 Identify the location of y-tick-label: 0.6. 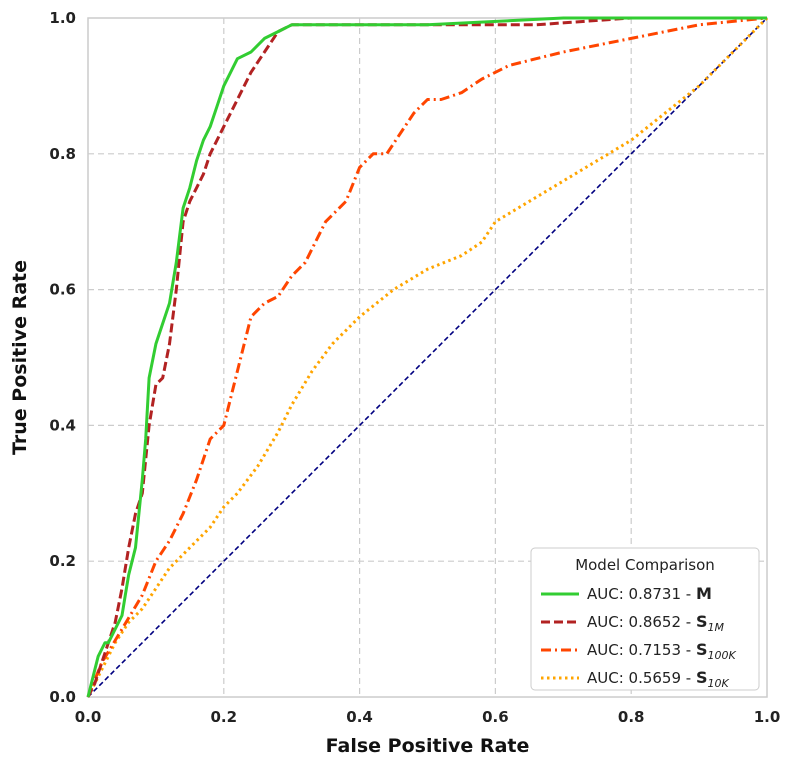
(62, 290).